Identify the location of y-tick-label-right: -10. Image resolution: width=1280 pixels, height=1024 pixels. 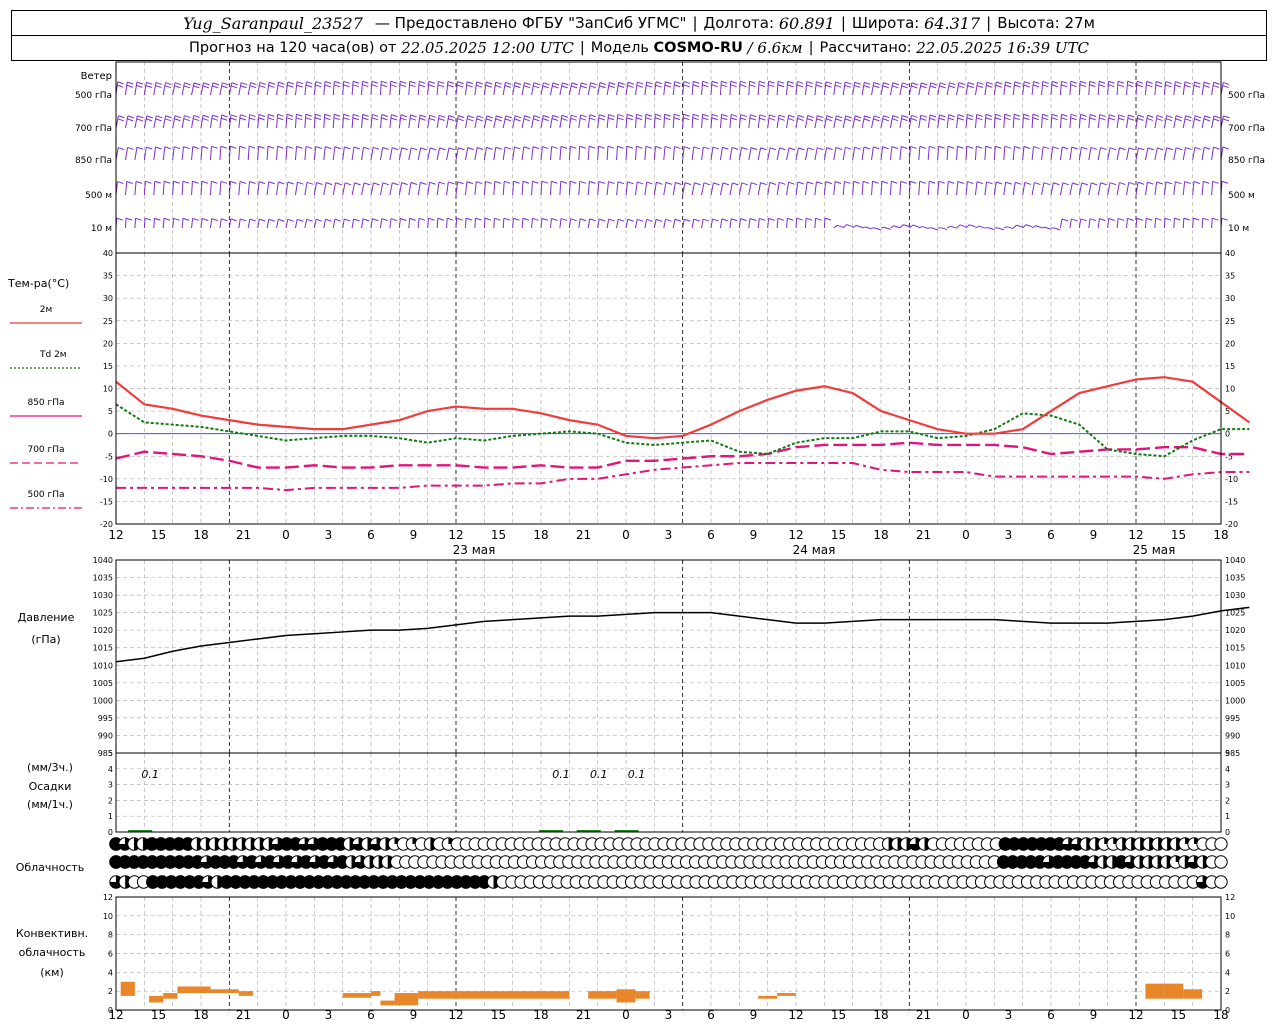
(1231, 479).